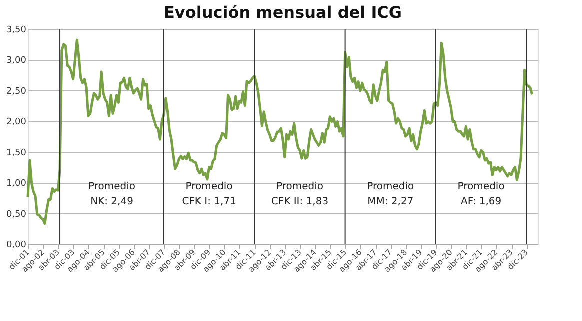 The width and height of the screenshot is (582, 321). I want to click on y-tick-label: 3,50, so click(16, 31).